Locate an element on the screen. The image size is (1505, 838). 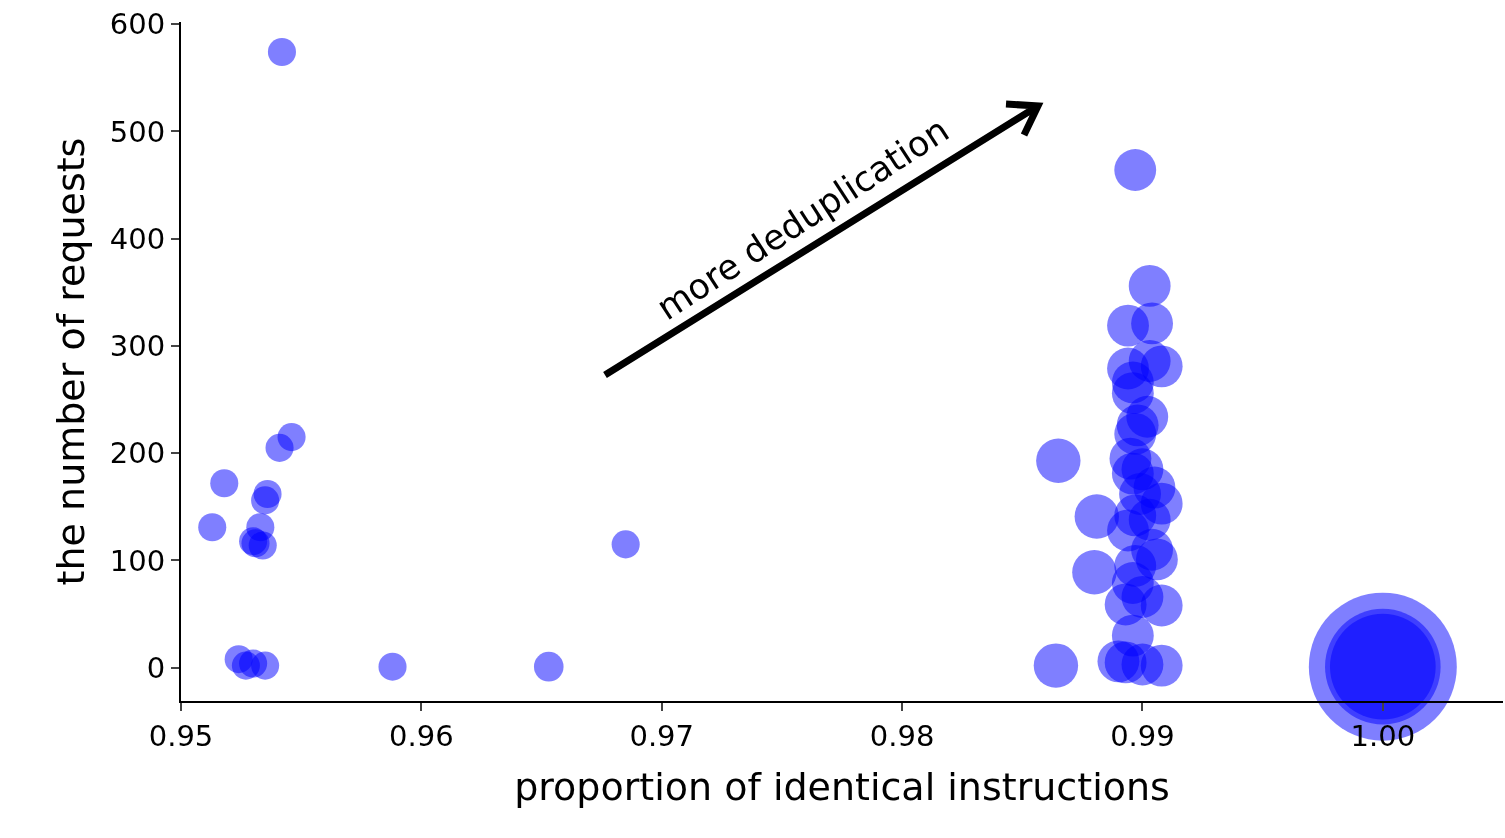
y-tick-label: 600 is located at coordinates (137, 24).